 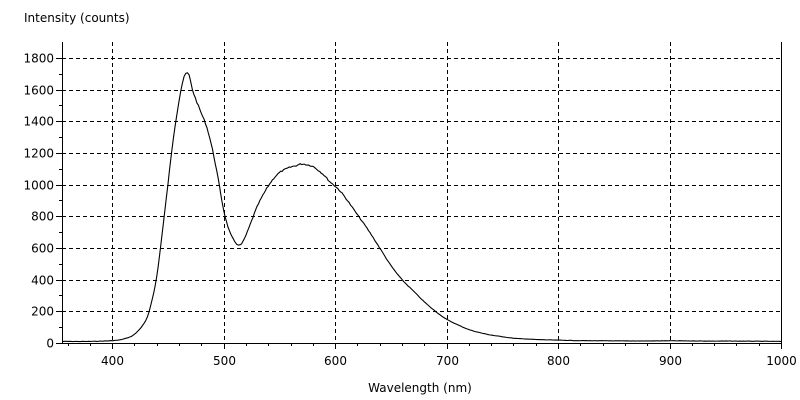 What do you see at coordinates (42, 217) in the screenshot?
I see `y-tick-label: 800` at bounding box center [42, 217].